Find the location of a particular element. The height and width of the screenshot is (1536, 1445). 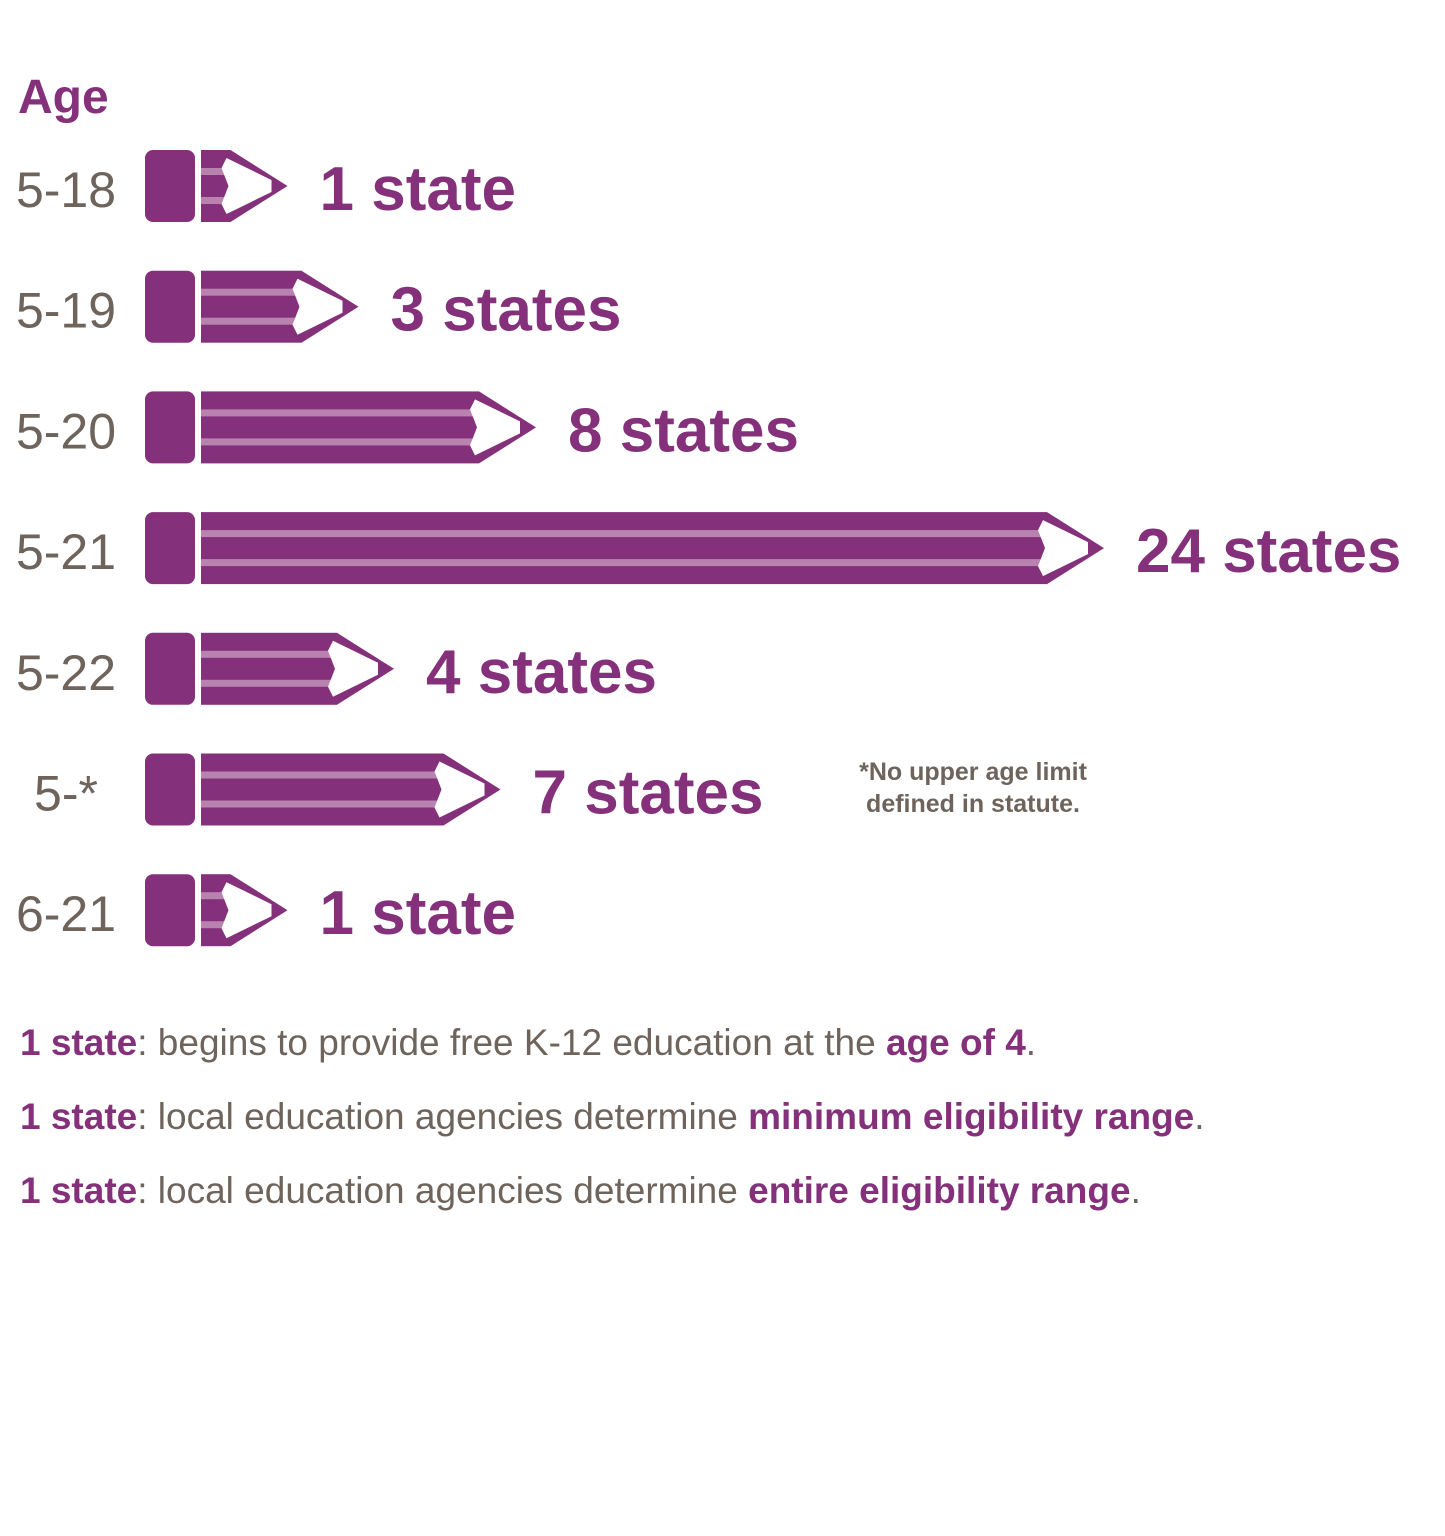

category-label: 5-21 is located at coordinates (66, 552).